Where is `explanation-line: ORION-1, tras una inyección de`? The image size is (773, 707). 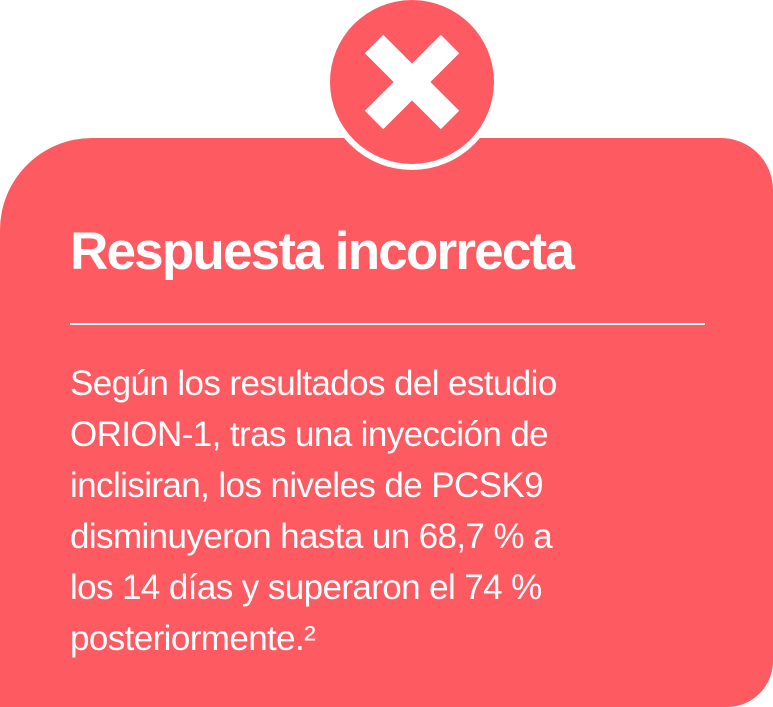
explanation-line: ORION-1, tras una inyección de is located at coordinates (309, 434).